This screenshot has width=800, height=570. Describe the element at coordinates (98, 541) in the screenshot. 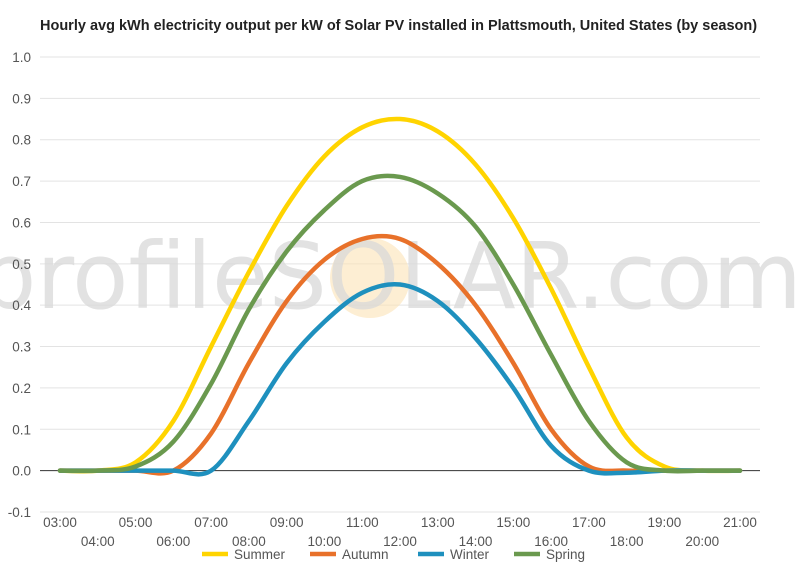

I see `x-tick-label: 04:00` at that location.